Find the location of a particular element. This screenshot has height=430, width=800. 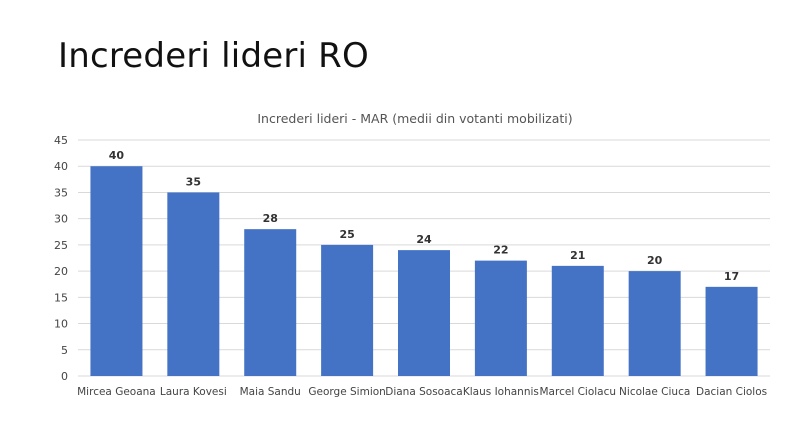

x-category-label: Klaus Iohannis is located at coordinates (501, 392).